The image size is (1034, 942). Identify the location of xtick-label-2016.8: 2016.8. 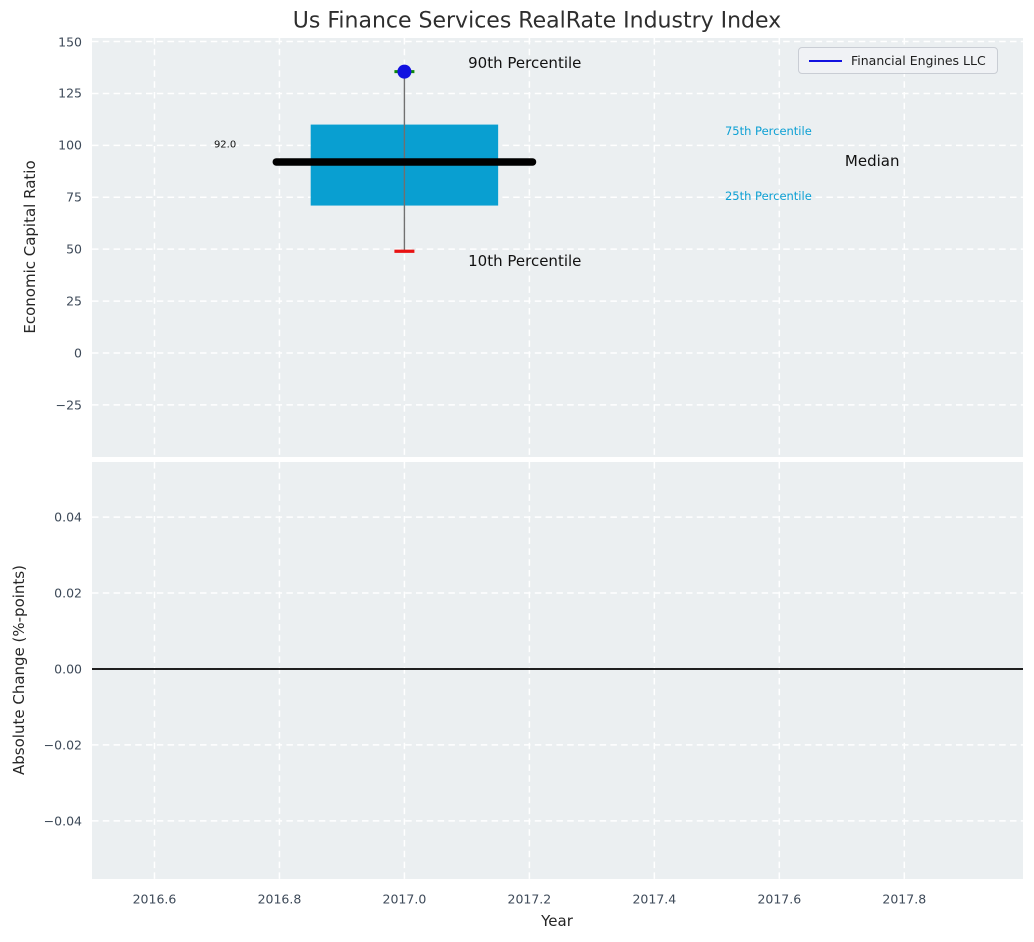
(279, 899).